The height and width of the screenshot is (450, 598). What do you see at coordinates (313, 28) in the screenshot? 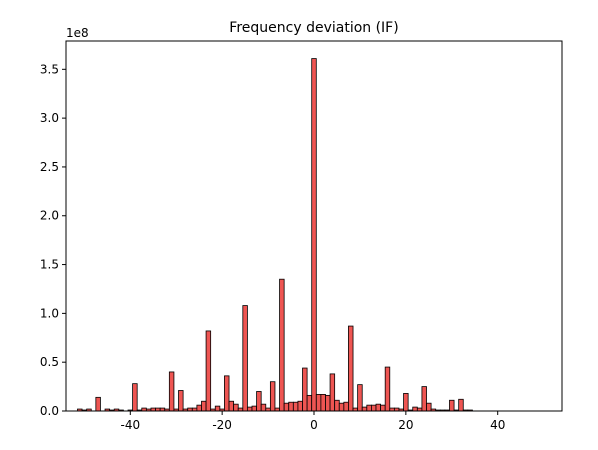
I see `chart-title: Frequency deviation (IF)` at bounding box center [313, 28].